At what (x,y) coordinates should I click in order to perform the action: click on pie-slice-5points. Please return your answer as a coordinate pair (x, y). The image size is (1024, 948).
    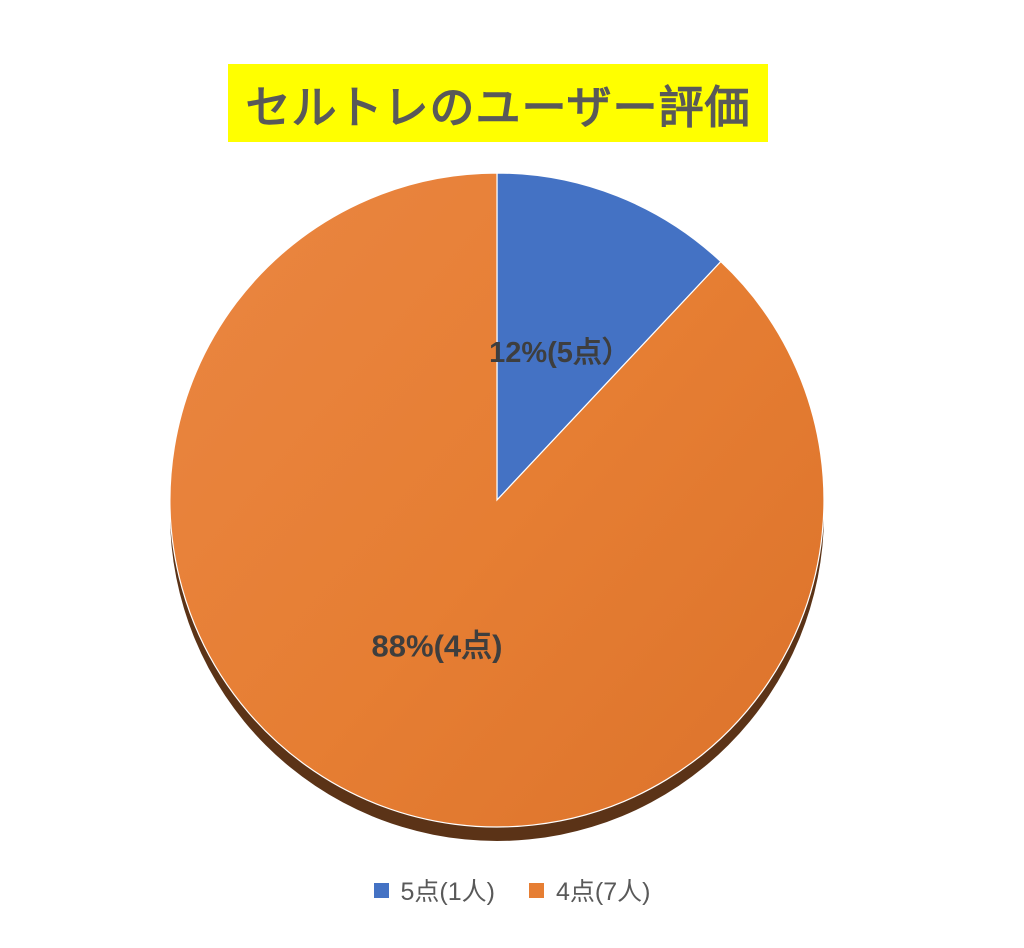
    Looking at the image, I should click on (609, 337).